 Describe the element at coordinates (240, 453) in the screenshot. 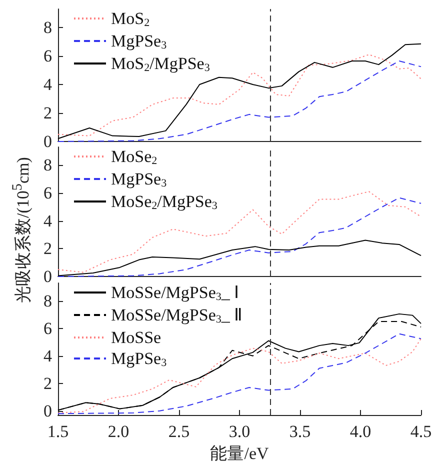

I see `x-axis-title: 能量/eV` at that location.